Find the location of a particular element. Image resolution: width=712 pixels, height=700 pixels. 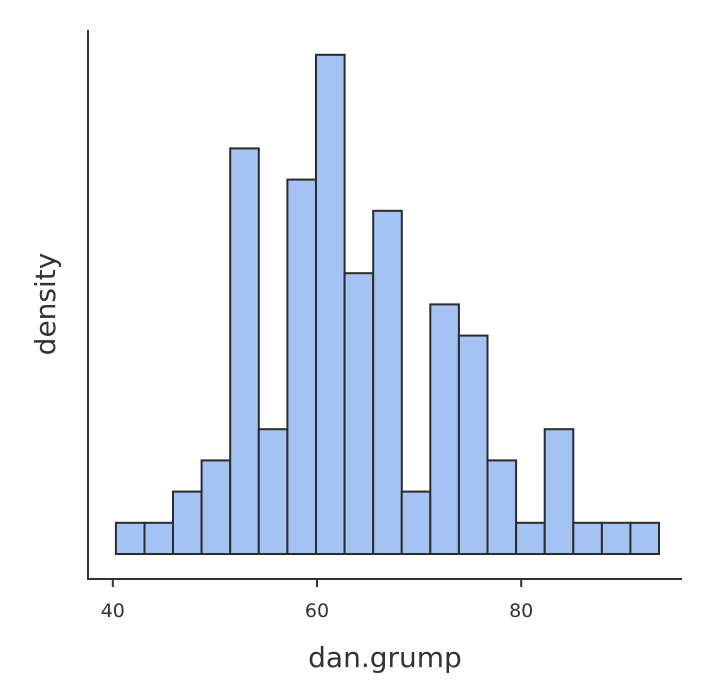

x-tick-label: 40 is located at coordinates (113, 611).